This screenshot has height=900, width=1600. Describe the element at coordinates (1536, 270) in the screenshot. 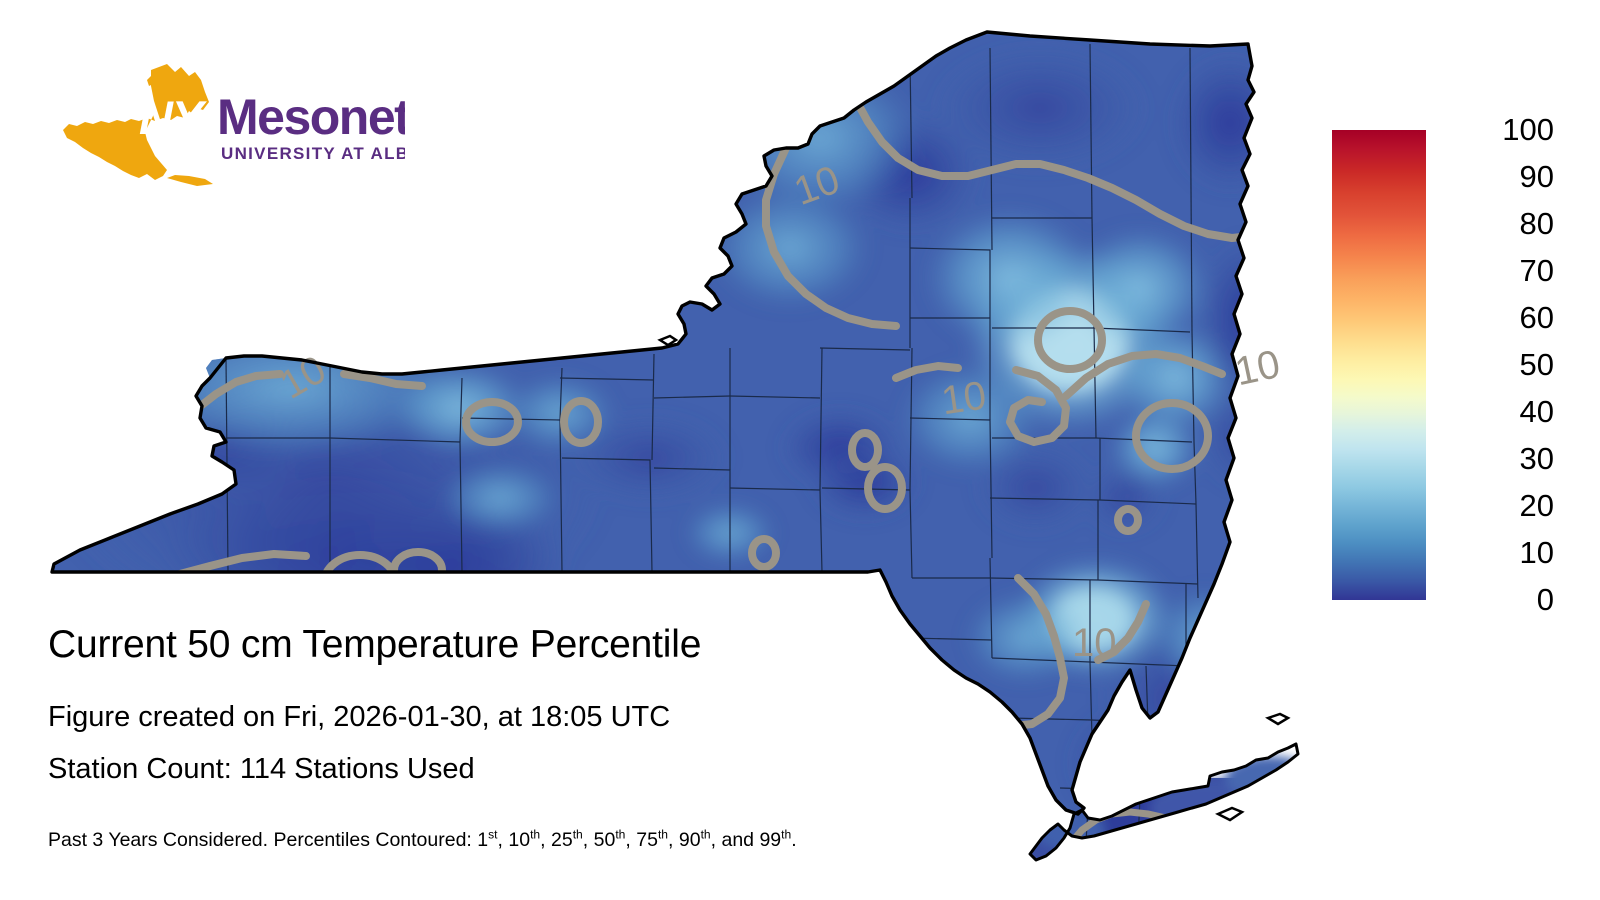

I see `colorbar-tick-70: 70` at that location.